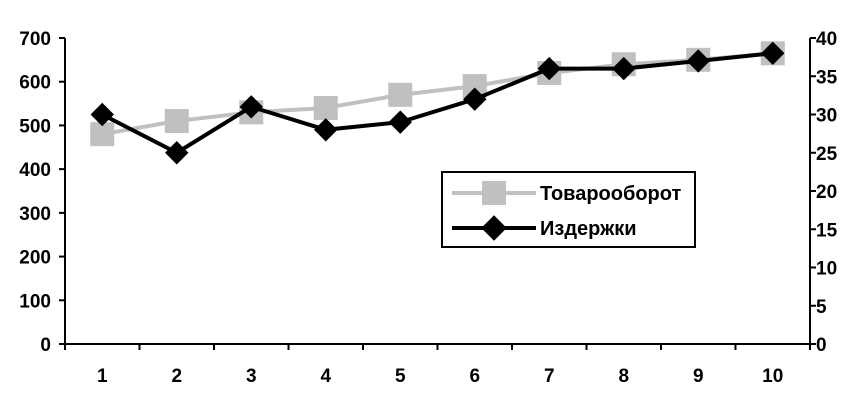 This screenshot has height=402, width=867. I want to click on x-tick-label: 7, so click(549, 376).